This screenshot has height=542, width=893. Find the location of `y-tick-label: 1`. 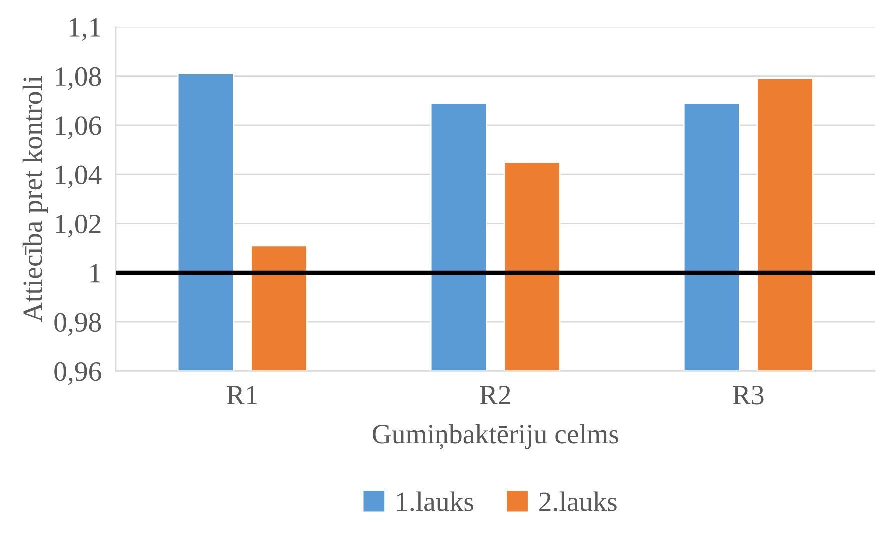

y-tick-label: 1 is located at coordinates (95, 273).